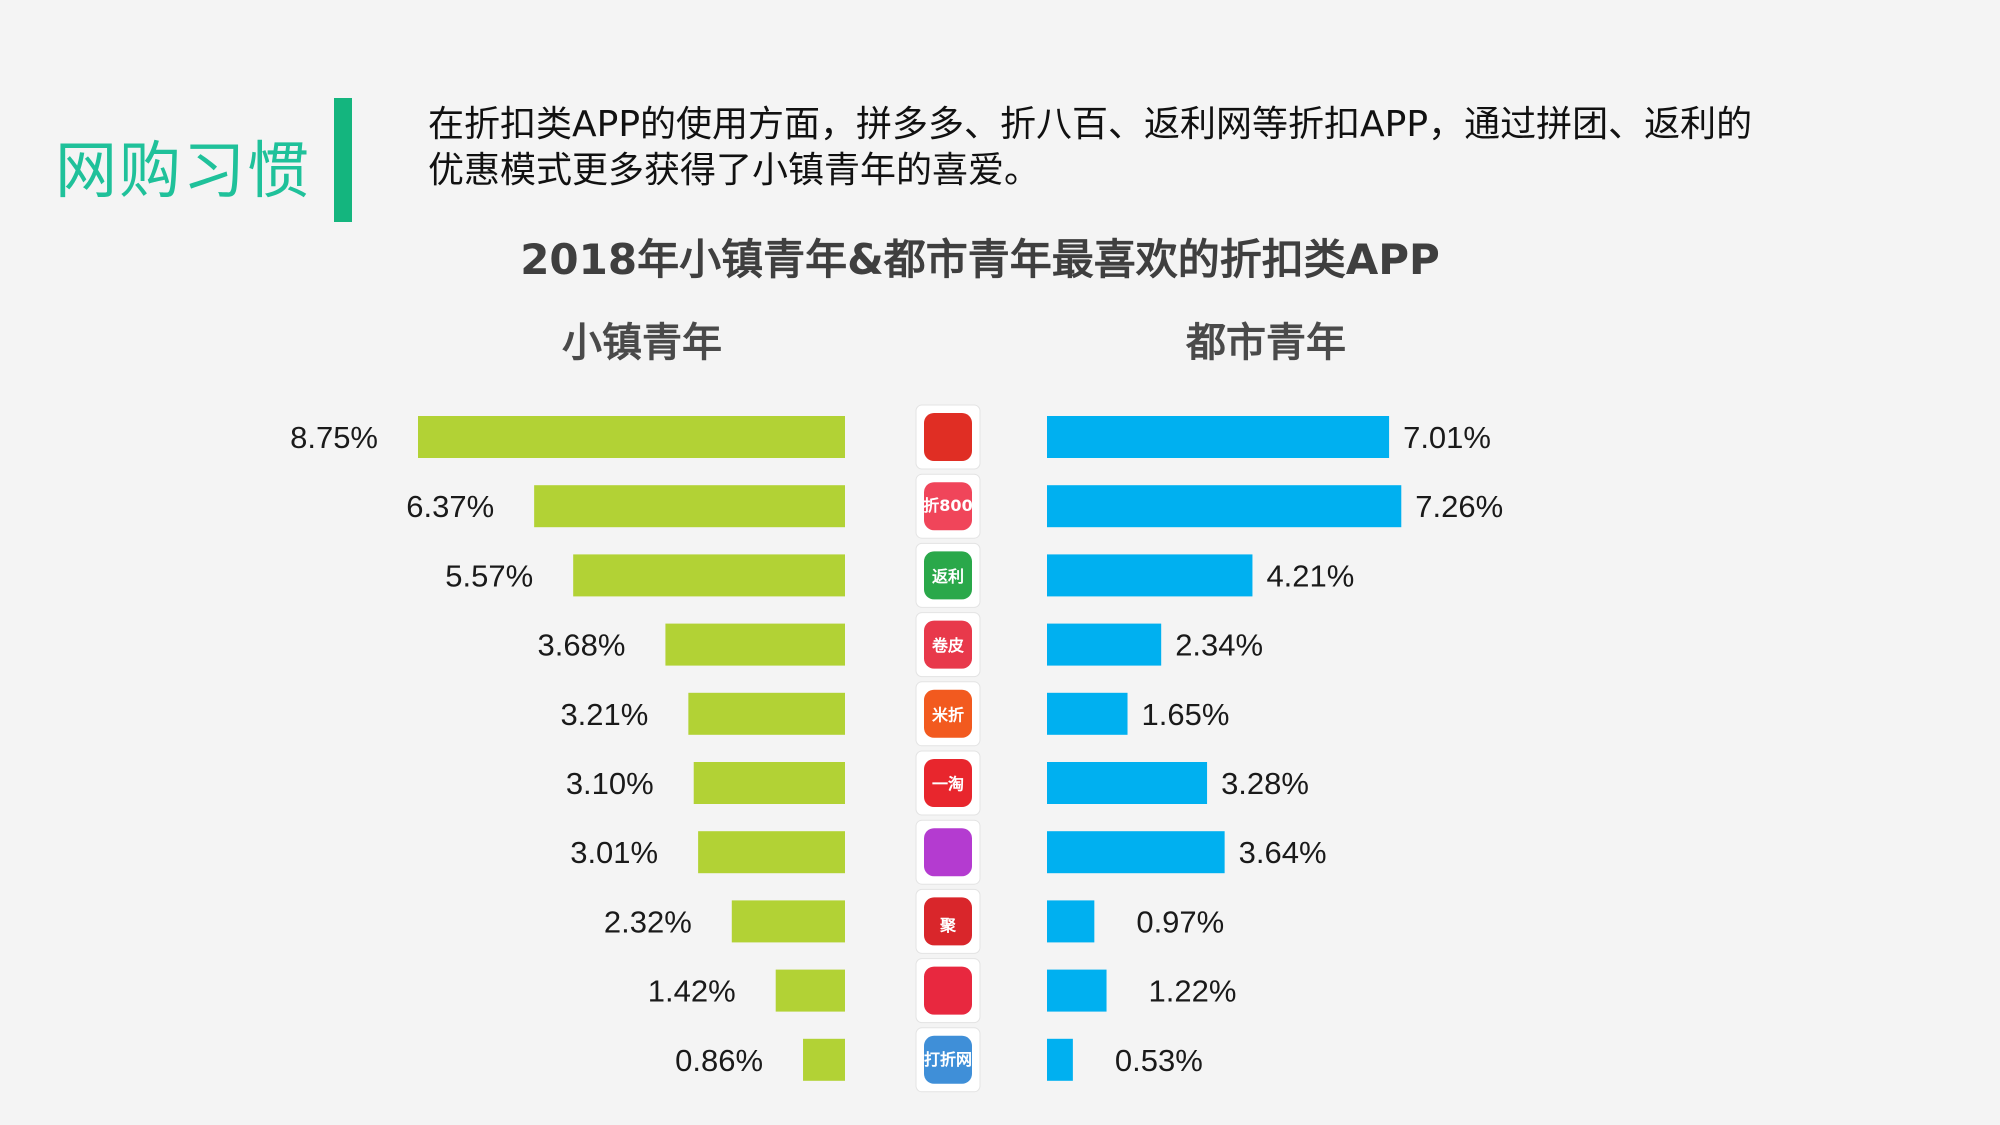  I want to click on small-town-value-label: 8.75%, so click(334, 437).